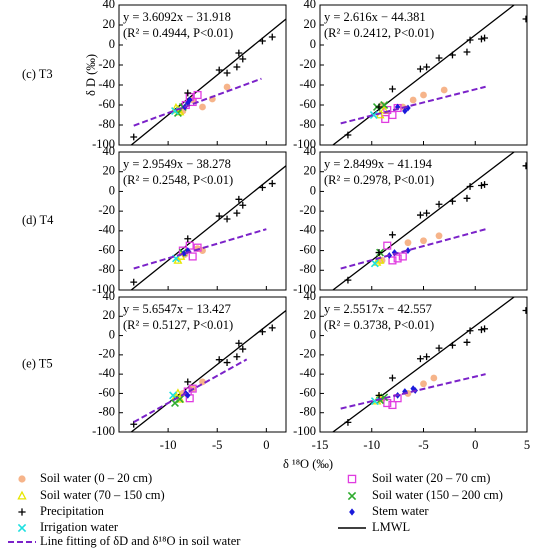 Image resolution: width=533 pixels, height=550 pixels. I want to click on row-label: (d) T4, so click(38, 220).